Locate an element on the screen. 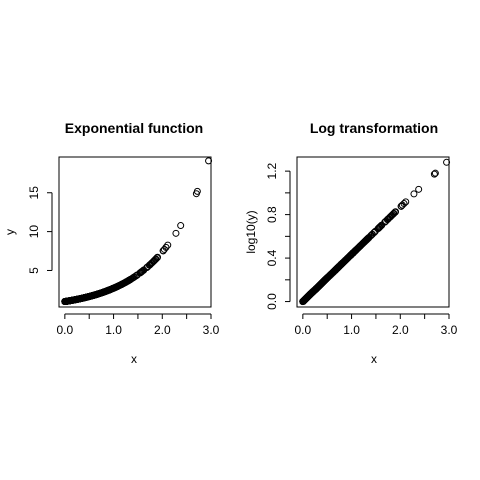 This screenshot has height=480, width=480. y-tick-label: 5 is located at coordinates (34, 270).